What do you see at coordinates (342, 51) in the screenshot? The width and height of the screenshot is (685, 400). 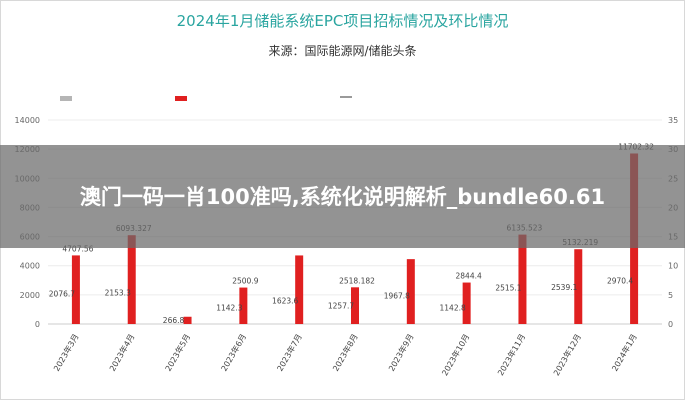 I see `chart-subtitle: 来源：国际能源网/储能头条` at bounding box center [342, 51].